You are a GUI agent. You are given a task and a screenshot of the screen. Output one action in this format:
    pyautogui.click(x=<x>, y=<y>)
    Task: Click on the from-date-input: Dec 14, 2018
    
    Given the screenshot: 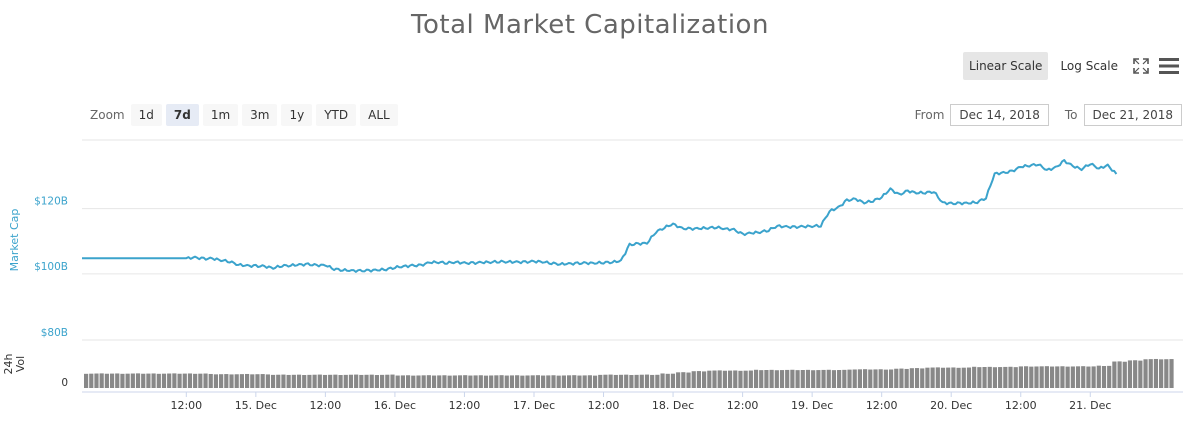 What is the action you would take?
    pyautogui.click(x=999, y=115)
    